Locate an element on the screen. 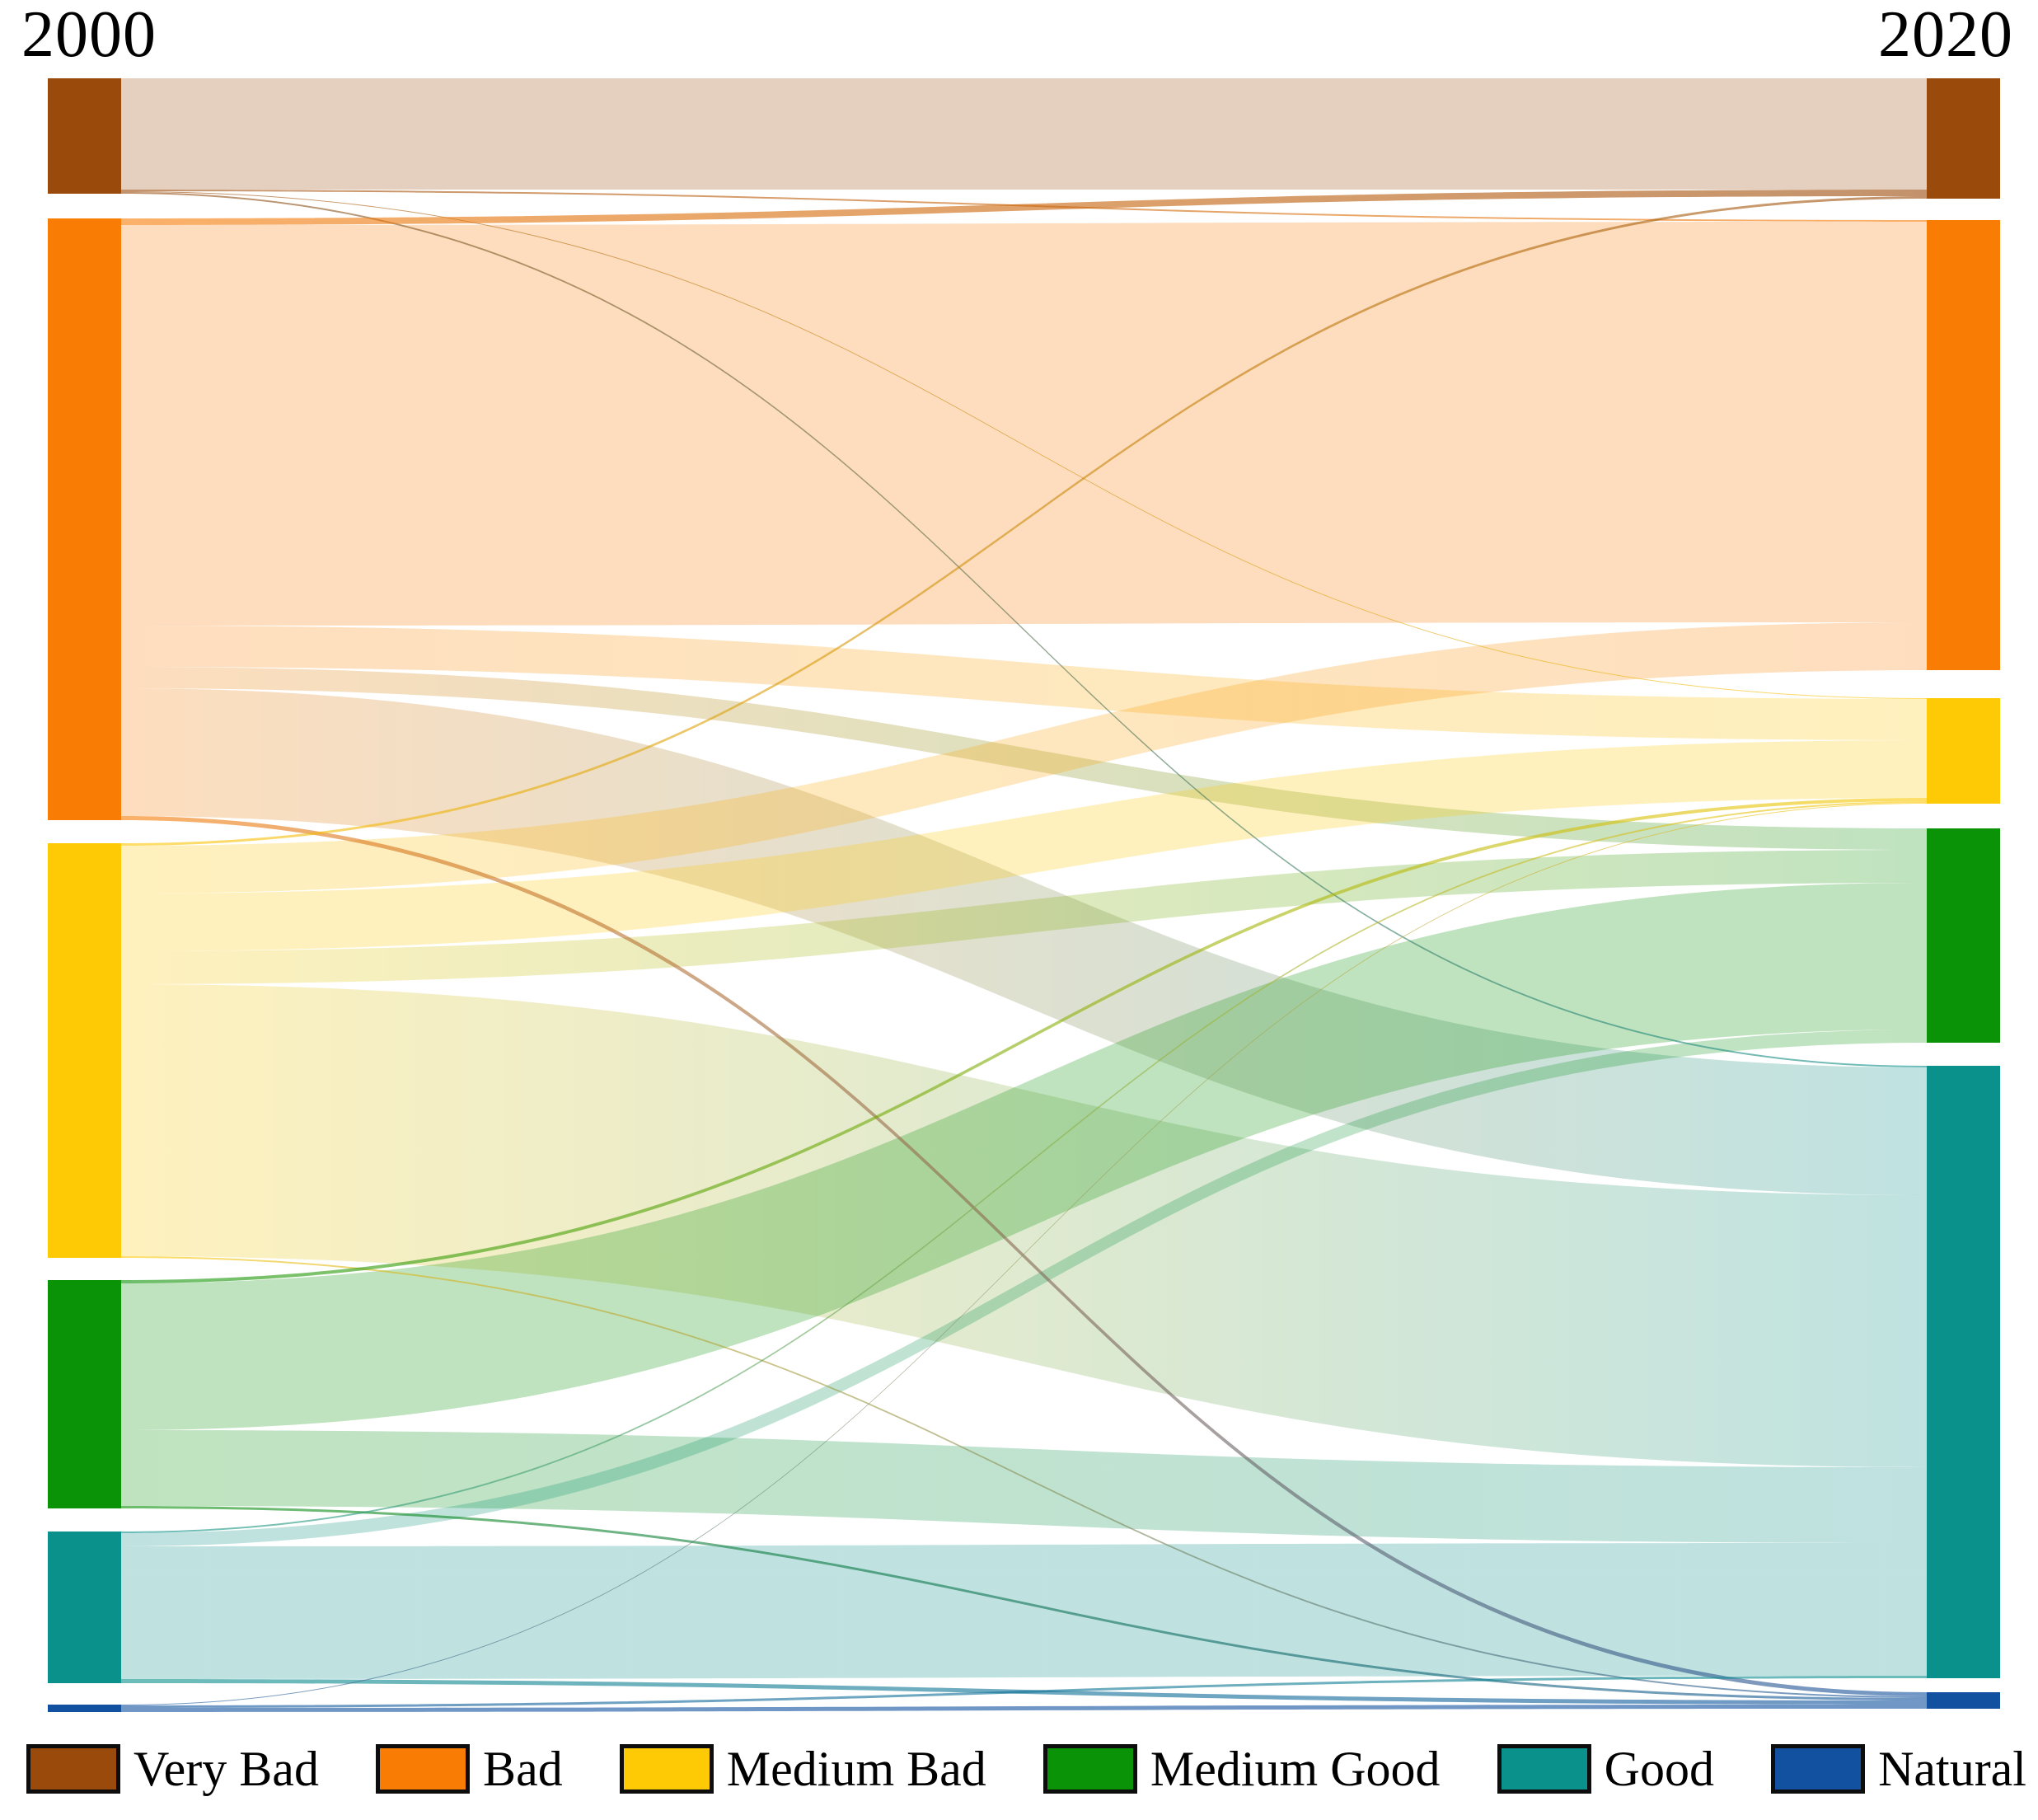 Image resolution: width=2038 pixels, height=1820 pixels. legend-swatch-good is located at coordinates (1544, 1769).